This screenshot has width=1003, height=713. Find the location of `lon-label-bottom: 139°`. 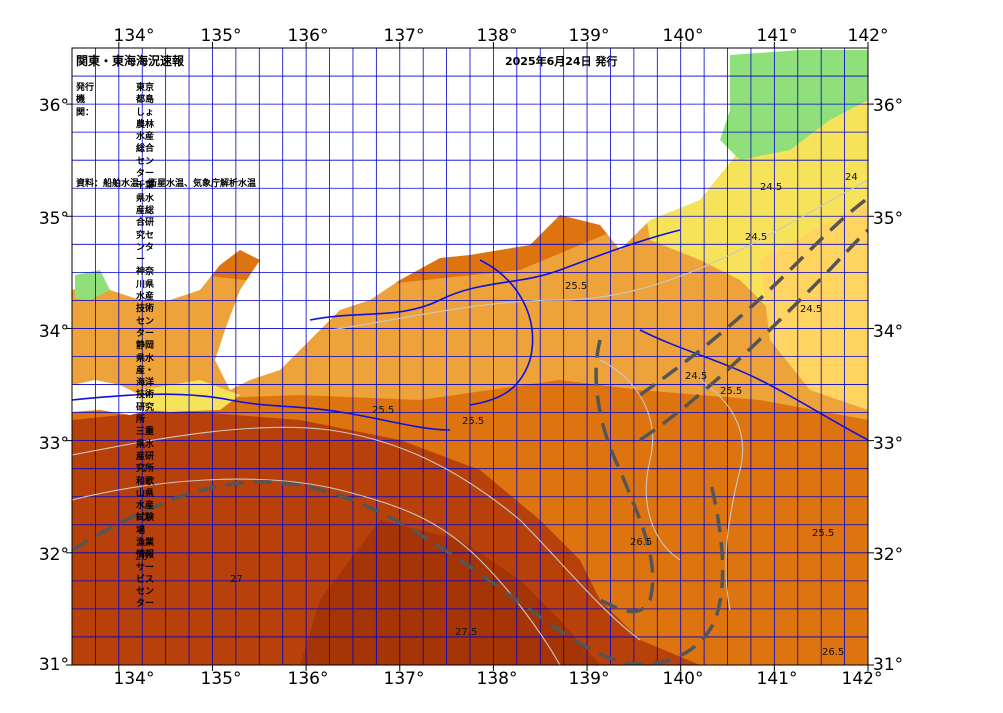

lon-label-bottom: 139° is located at coordinates (589, 679).